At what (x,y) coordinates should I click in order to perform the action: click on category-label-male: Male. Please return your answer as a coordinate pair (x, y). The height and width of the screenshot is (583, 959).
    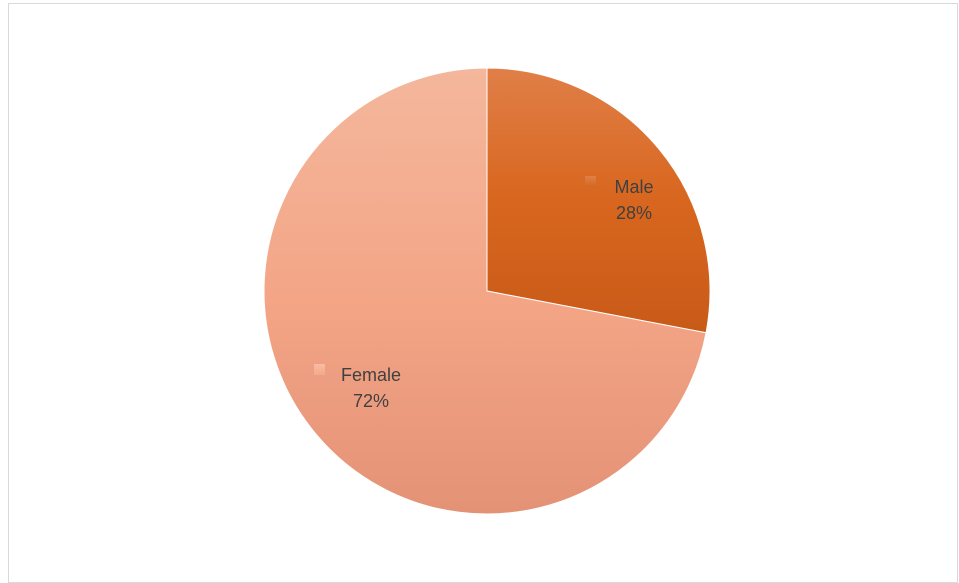
    Looking at the image, I should click on (633, 187).